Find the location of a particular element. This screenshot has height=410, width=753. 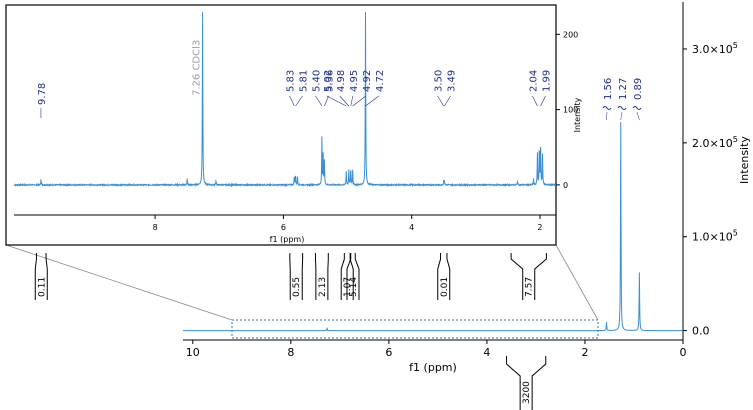

svg-text: 5.14 is located at coordinates (354, 287).